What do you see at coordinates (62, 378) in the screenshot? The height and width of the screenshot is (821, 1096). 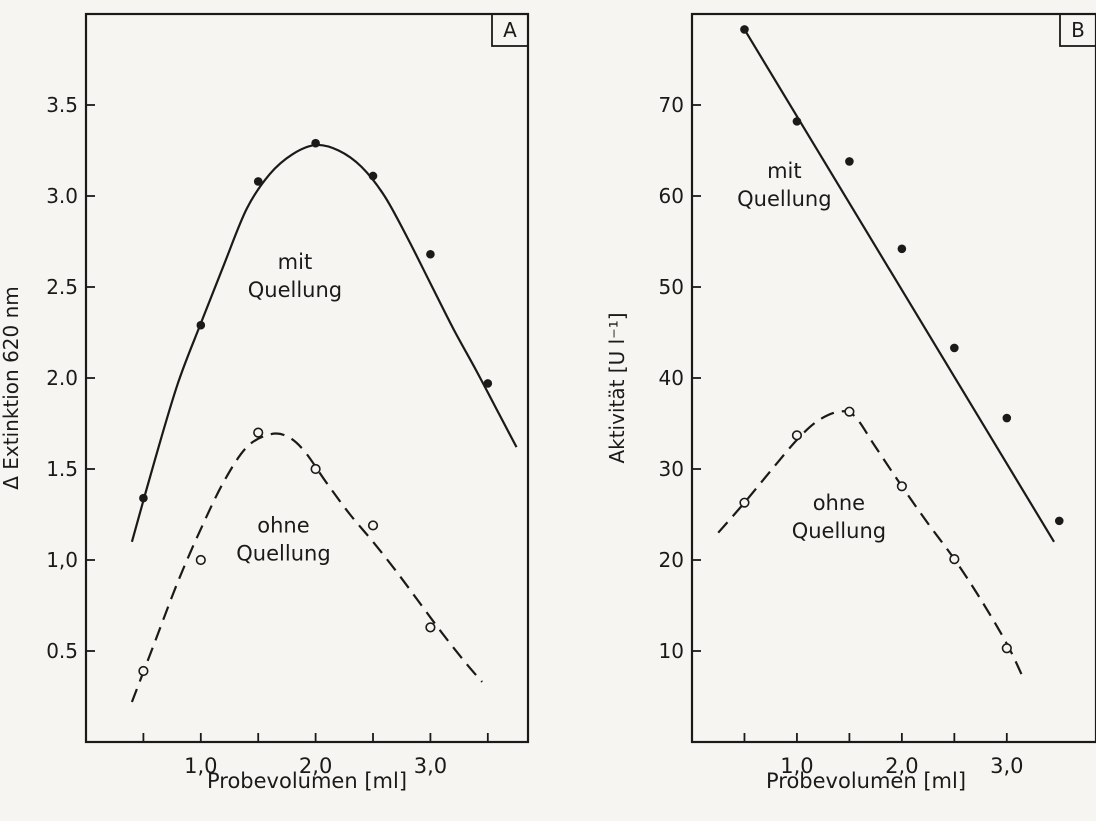 I see `y-tick-label: 2.0` at bounding box center [62, 378].